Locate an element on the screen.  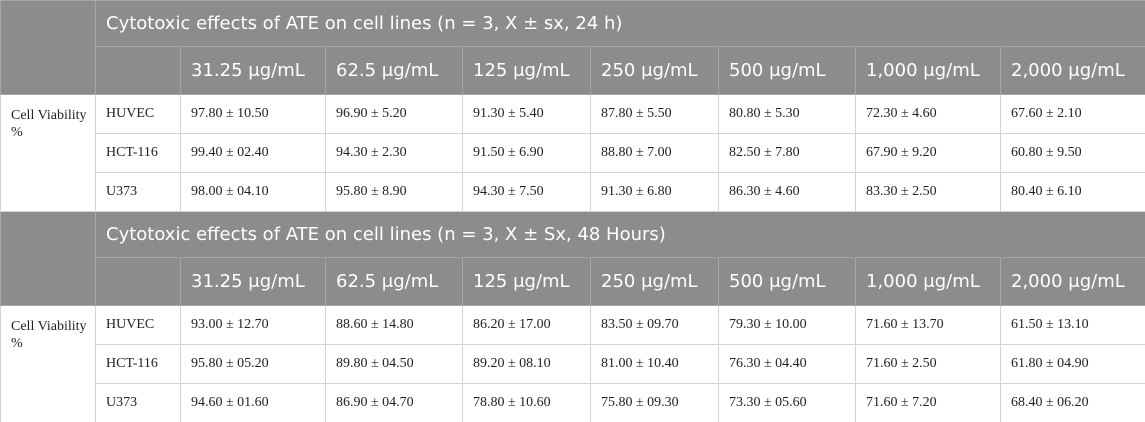
value-cell: 60.80 ± 9.50 is located at coordinates (1072, 153).